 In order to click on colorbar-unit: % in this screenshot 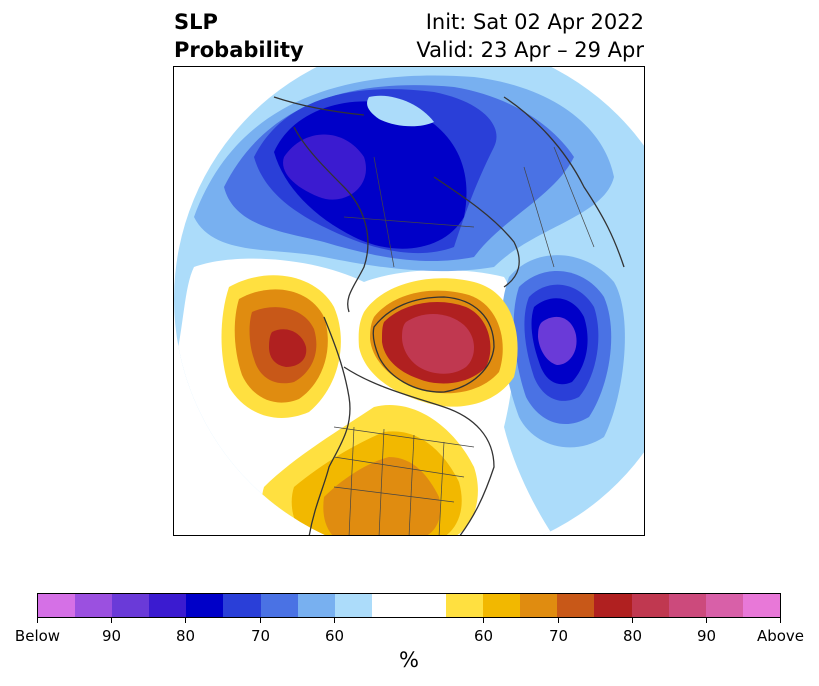, I will do `click(409, 660)`.